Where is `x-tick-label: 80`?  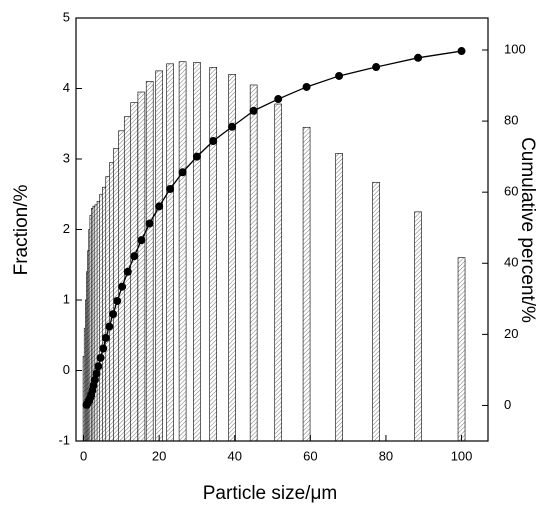 x-tick-label: 80 is located at coordinates (386, 455).